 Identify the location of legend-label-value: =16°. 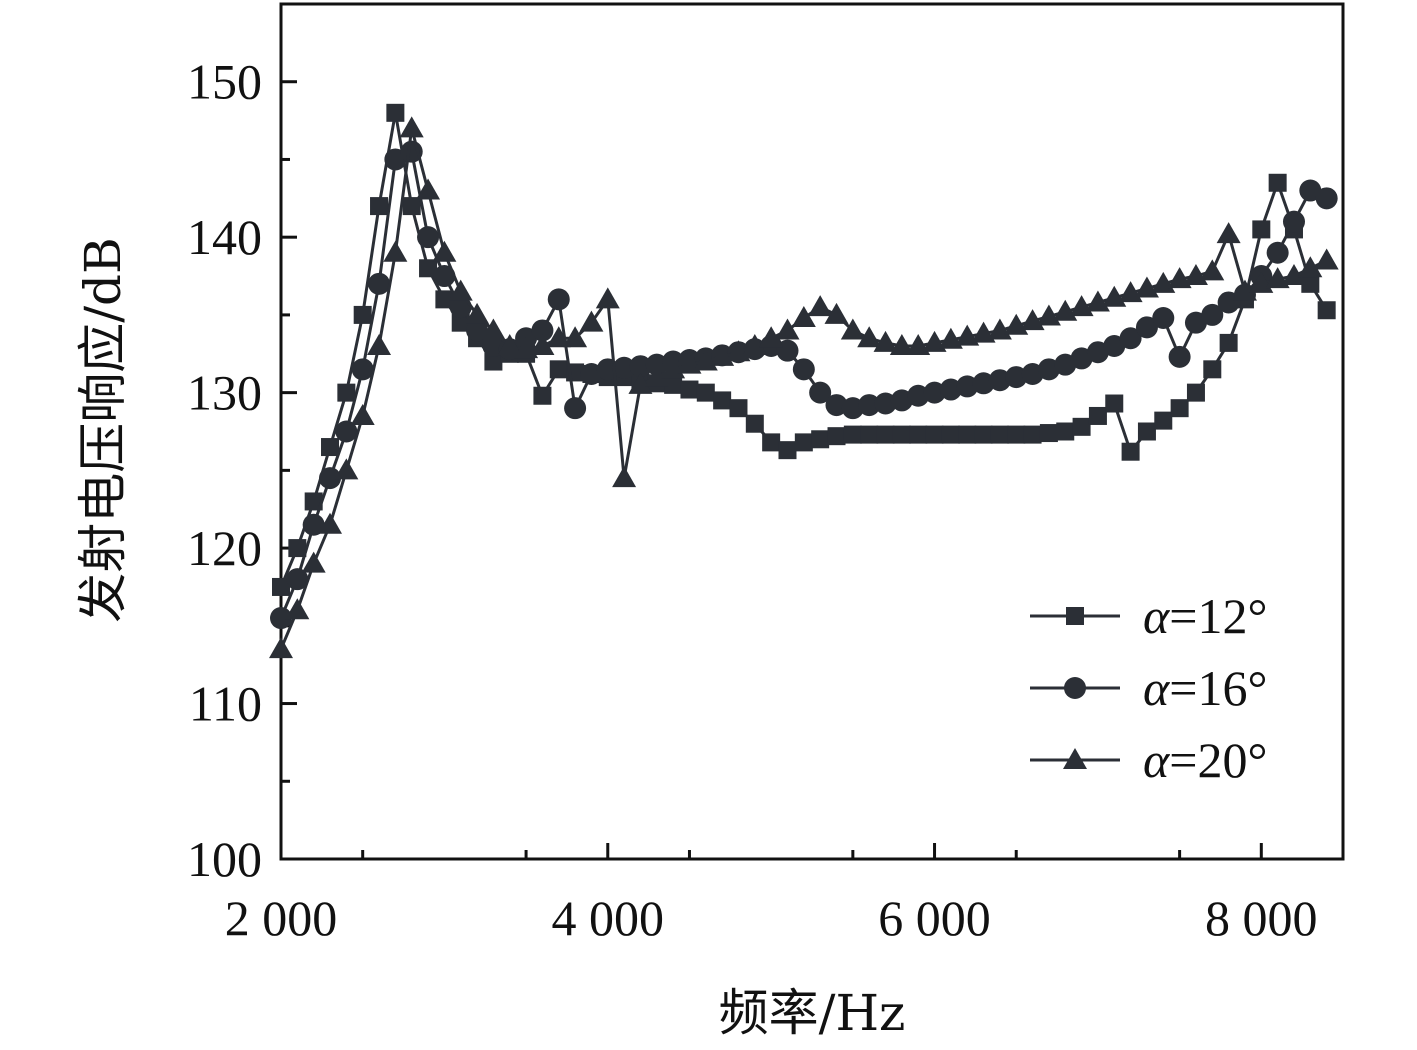
(1218, 688).